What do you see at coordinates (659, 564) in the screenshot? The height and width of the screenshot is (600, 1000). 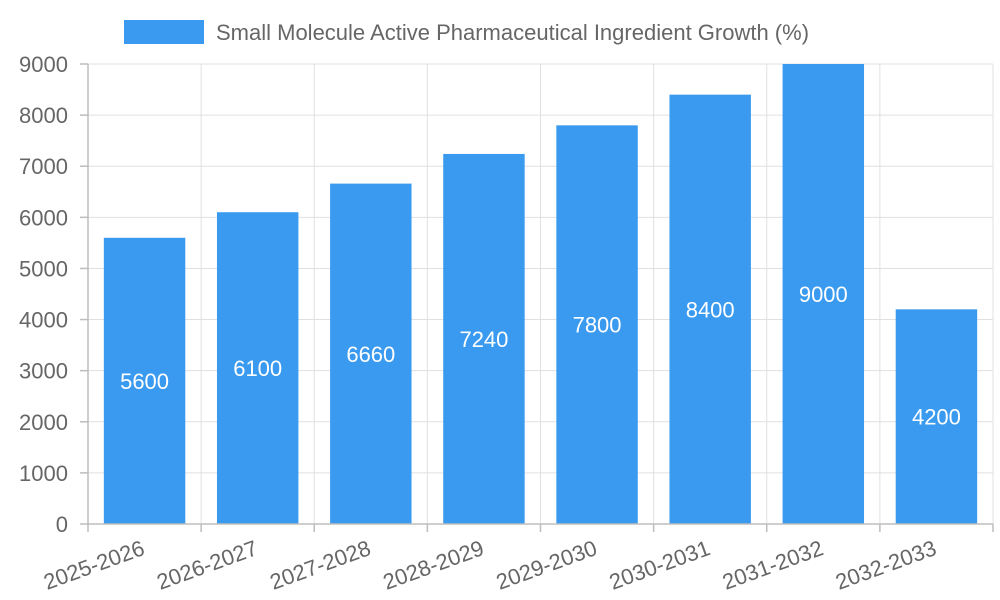 I see `x-tick-label: 2030-2031` at bounding box center [659, 564].